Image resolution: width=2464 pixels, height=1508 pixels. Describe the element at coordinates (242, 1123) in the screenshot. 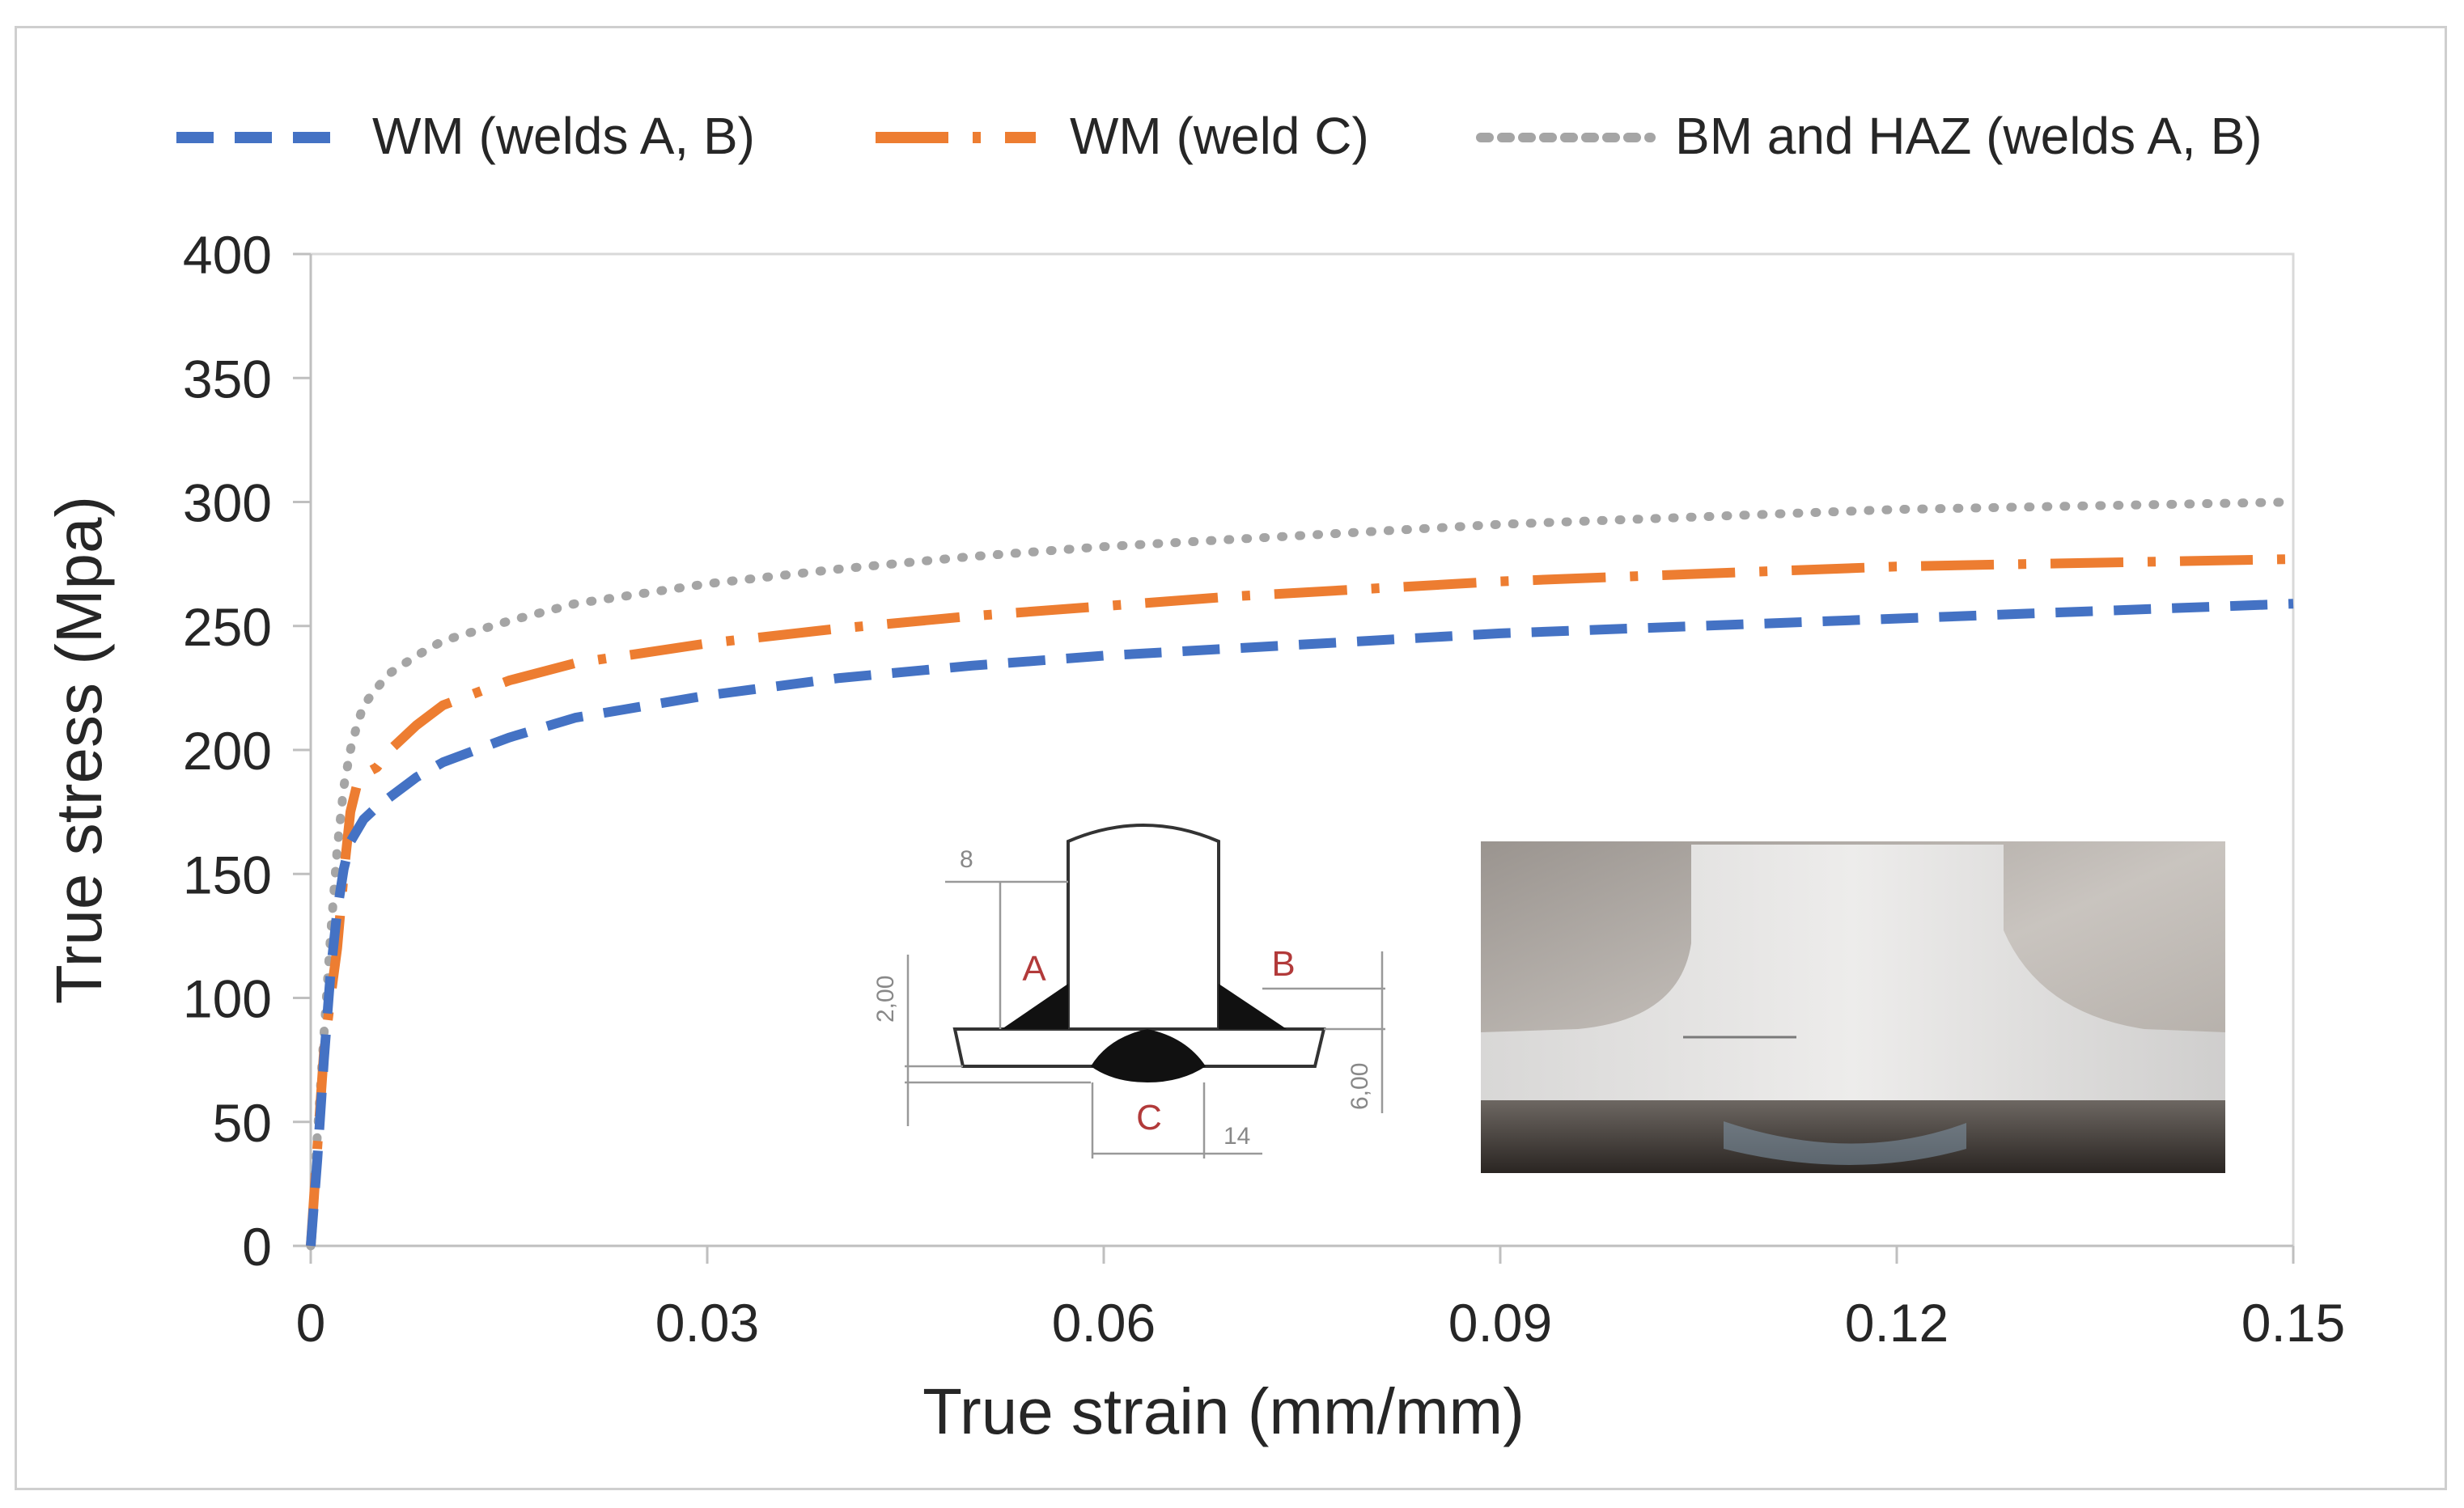

I see `y-tick-label: 50` at that location.